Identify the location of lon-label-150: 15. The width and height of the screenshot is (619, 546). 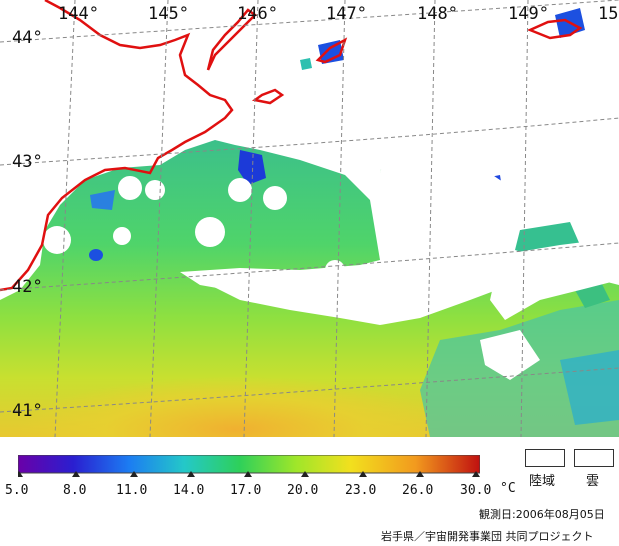
(608, 14).